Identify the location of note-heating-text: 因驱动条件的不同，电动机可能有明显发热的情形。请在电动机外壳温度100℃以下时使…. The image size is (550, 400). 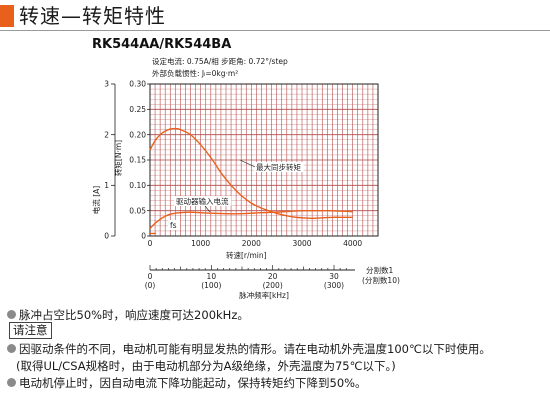
(255, 349).